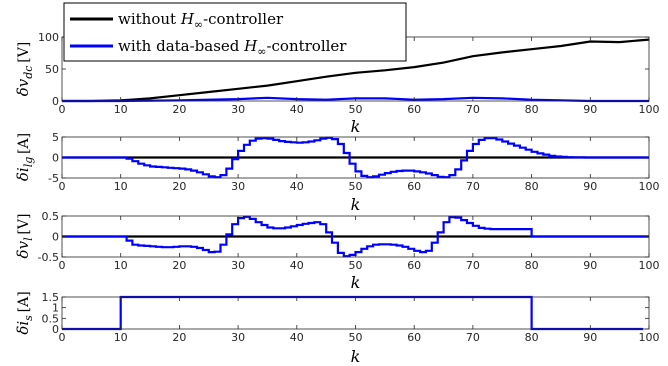 Image resolution: width=668 pixels, height=366 pixels. What do you see at coordinates (232, 47) in the screenshot?
I see `legend-entry-2: with data-based H∞-controller` at bounding box center [232, 47].